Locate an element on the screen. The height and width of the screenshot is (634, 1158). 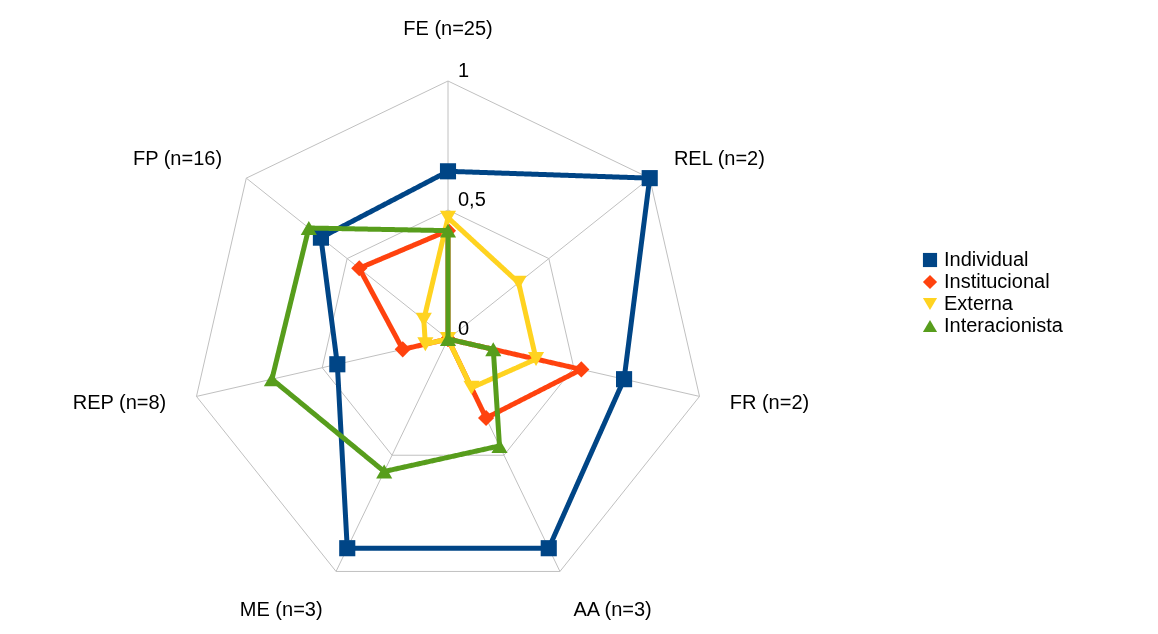
spoke-label: FR (n=2) is located at coordinates (769, 402).